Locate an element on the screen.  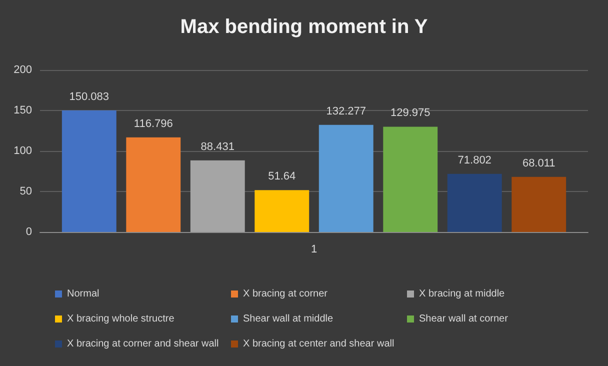
y-tick-label: 50 is located at coordinates (26, 192).